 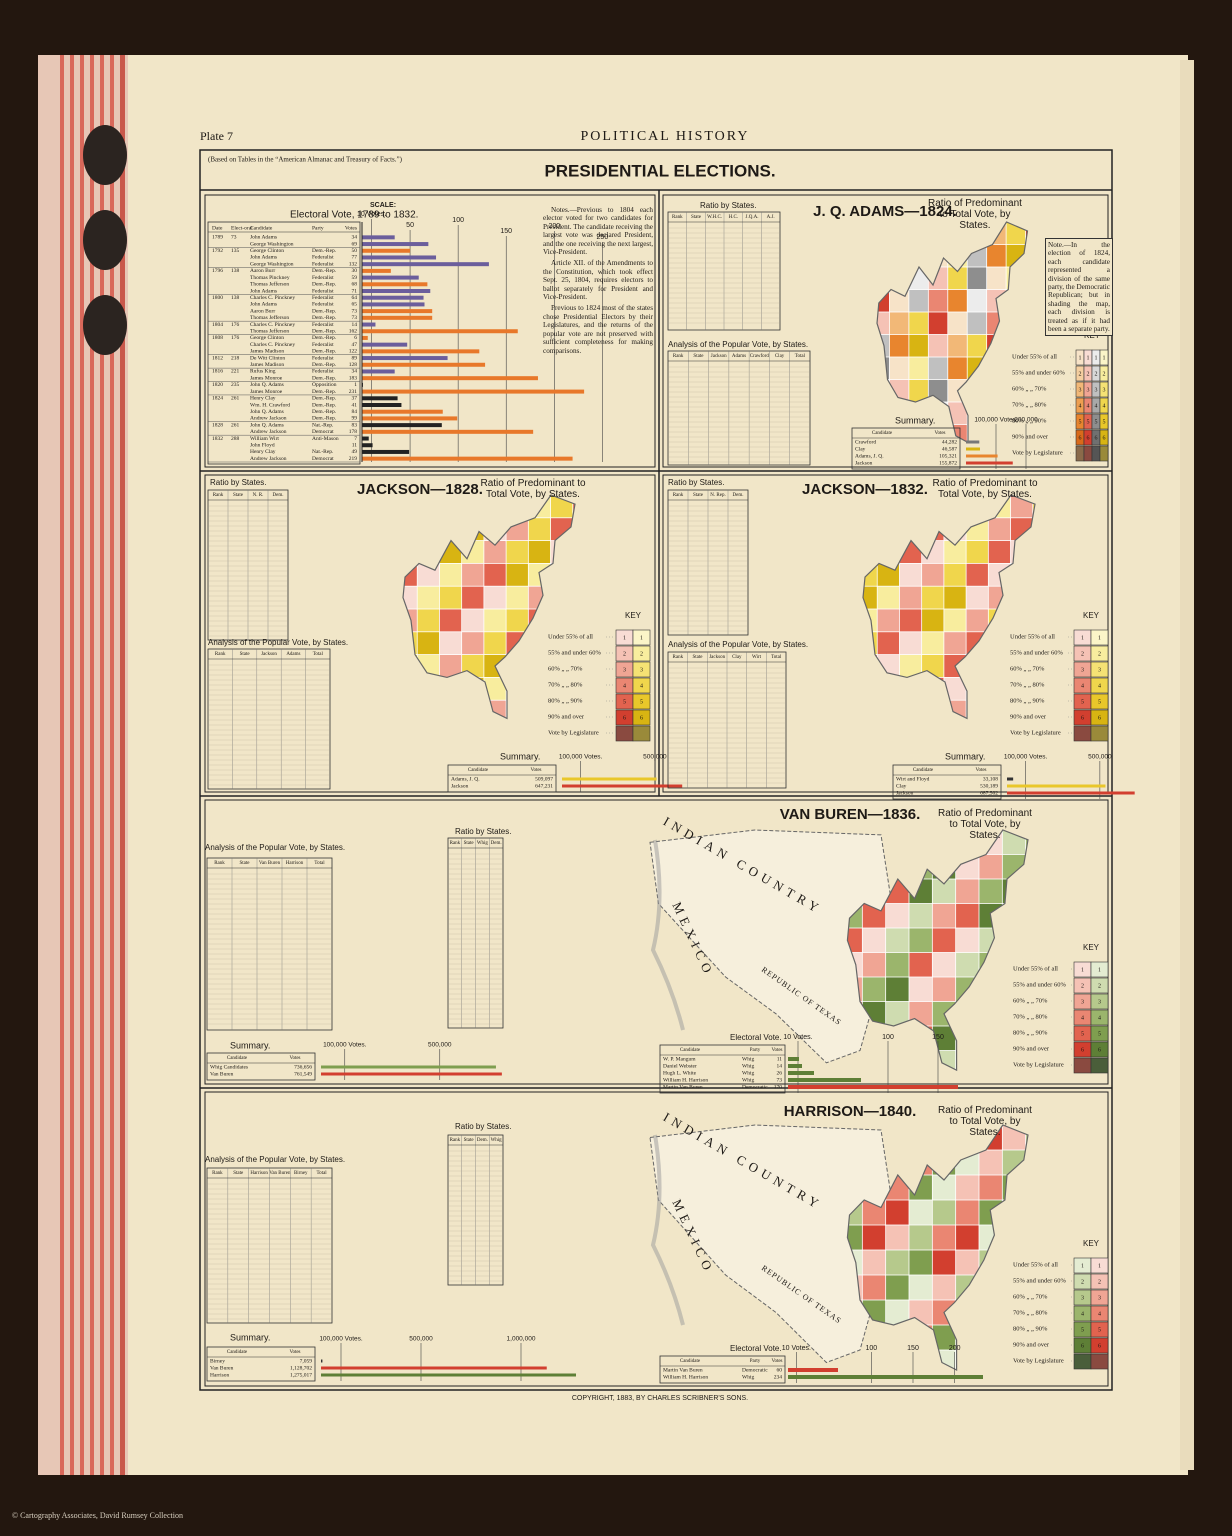 I want to click on key-number: 2, so click(x=1082, y=654).